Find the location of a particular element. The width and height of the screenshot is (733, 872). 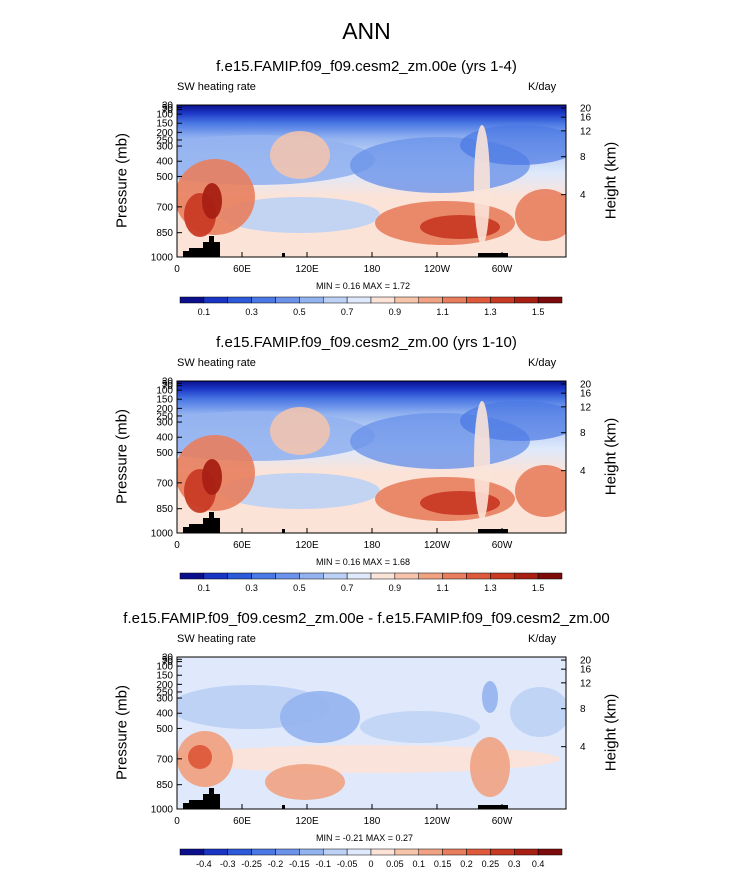

colorbar-label: 0.7 is located at coordinates (347, 312).